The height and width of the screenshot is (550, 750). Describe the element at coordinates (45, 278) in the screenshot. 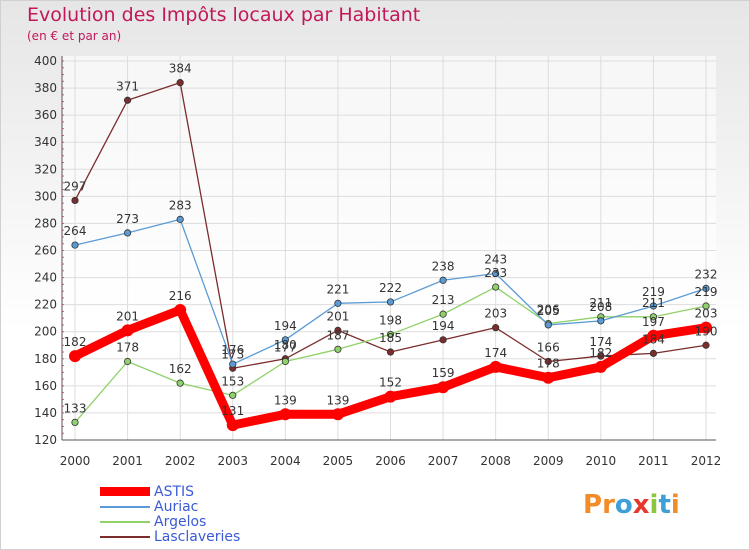

I see `y-tick-label: 240` at that location.